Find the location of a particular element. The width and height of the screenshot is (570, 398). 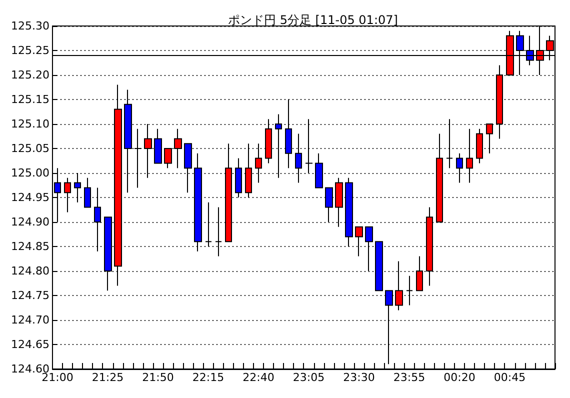

x-tick-label: 21:25 is located at coordinates (108, 377).